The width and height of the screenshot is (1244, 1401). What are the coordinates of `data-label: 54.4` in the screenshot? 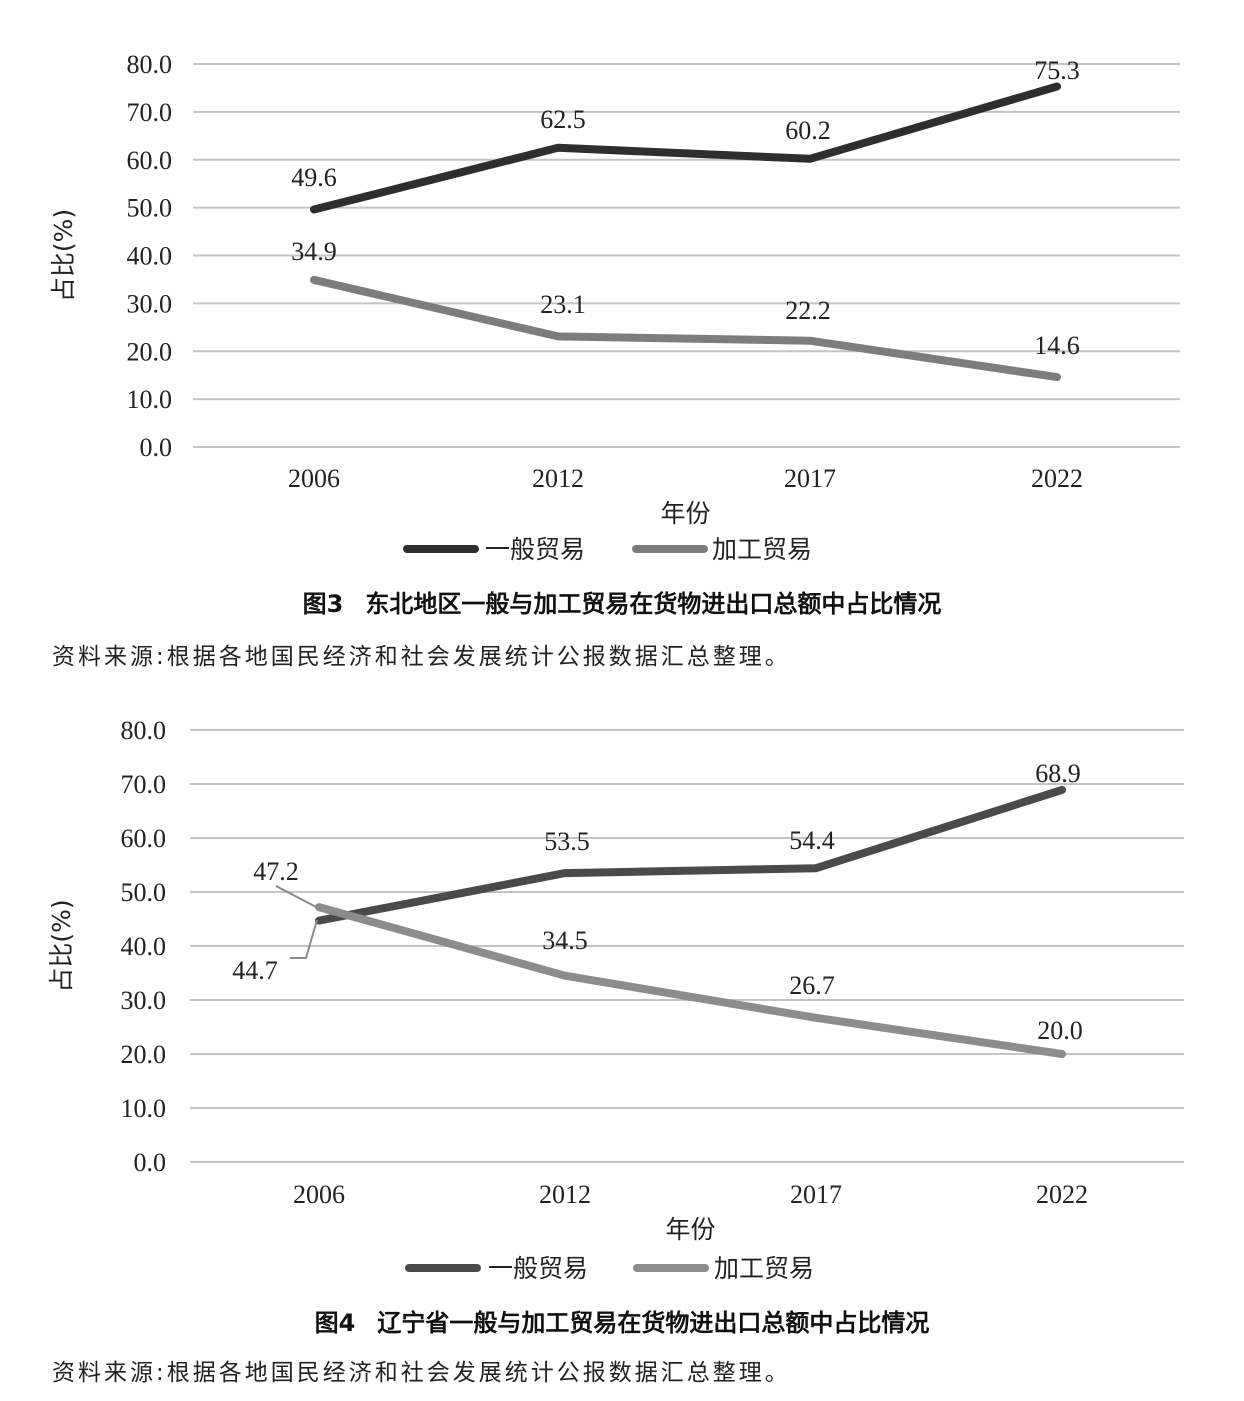 It's located at (812, 840).